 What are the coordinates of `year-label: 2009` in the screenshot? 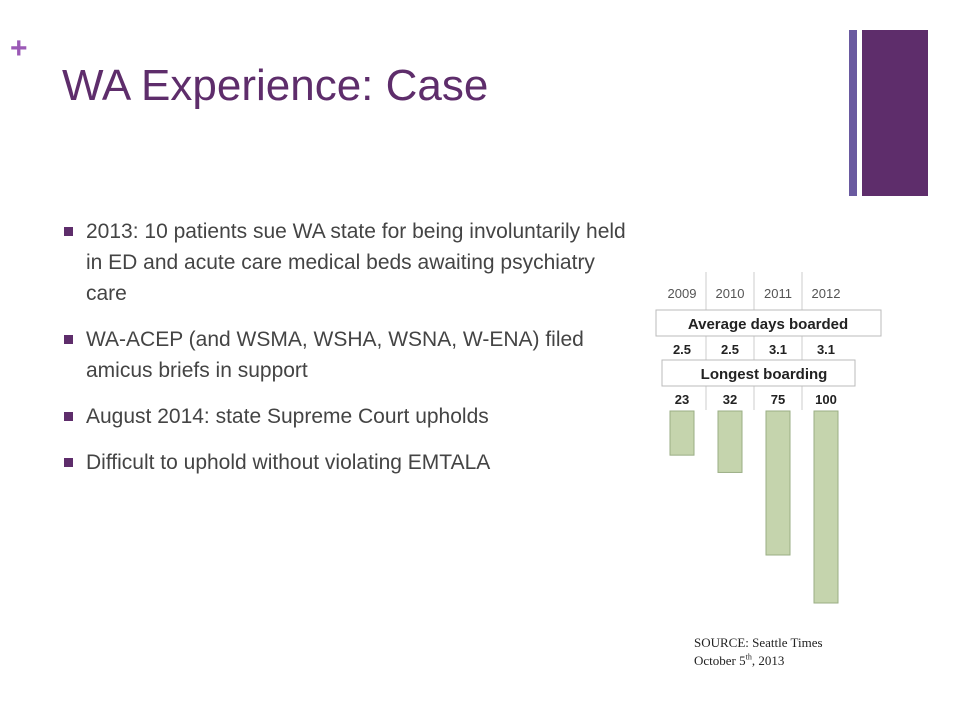 It's located at (682, 293).